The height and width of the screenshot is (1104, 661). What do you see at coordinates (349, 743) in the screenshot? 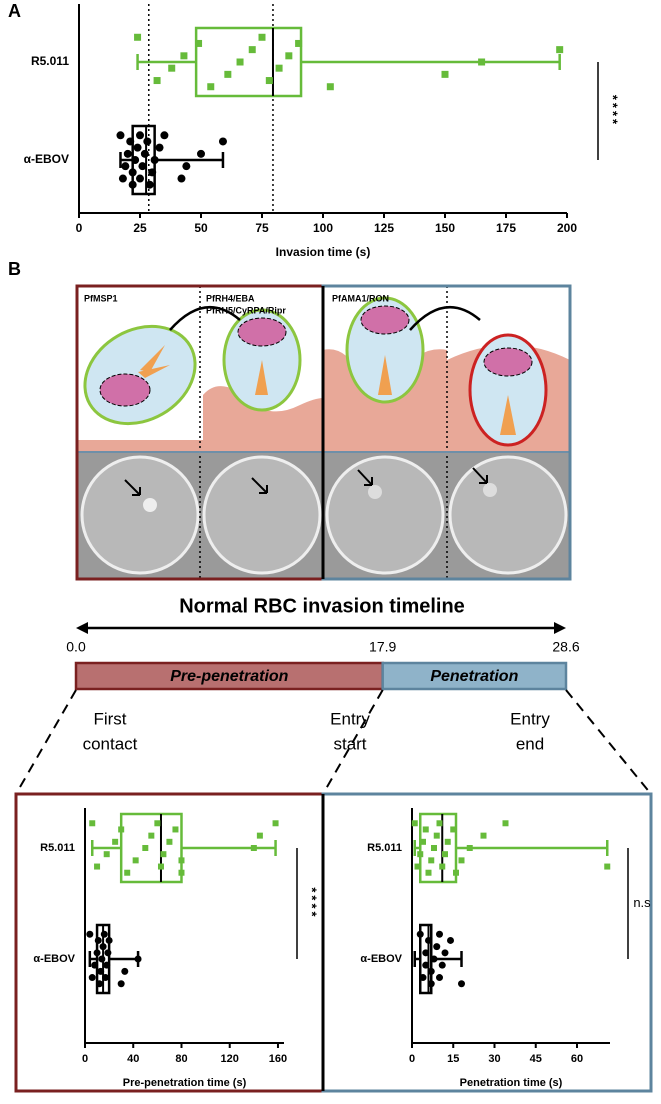
I see `event-label: start` at bounding box center [349, 743].